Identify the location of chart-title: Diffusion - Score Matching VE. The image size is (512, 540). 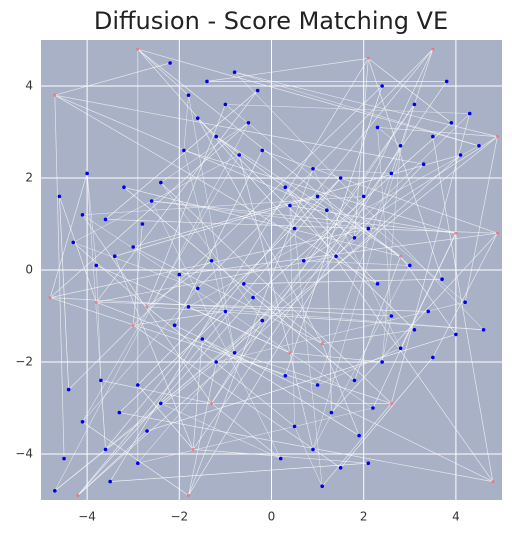
(271, 21).